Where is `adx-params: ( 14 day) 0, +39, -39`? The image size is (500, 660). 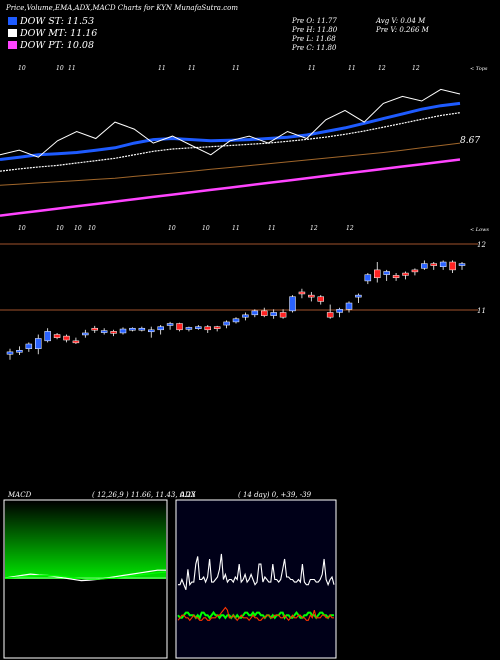
adx-params: ( 14 day) 0, +39, -39 is located at coordinates (275, 495).